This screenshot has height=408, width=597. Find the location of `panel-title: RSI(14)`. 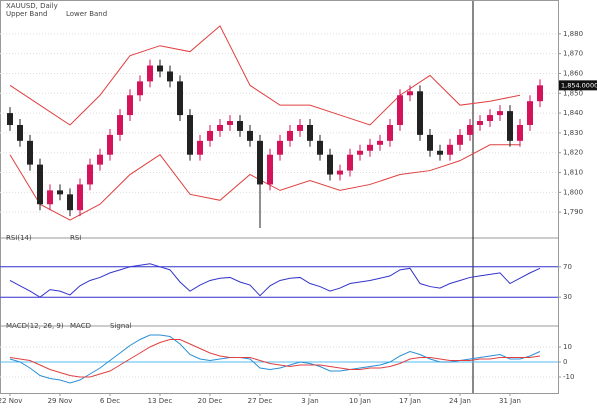

panel-title: RSI(14) is located at coordinates (19, 238).